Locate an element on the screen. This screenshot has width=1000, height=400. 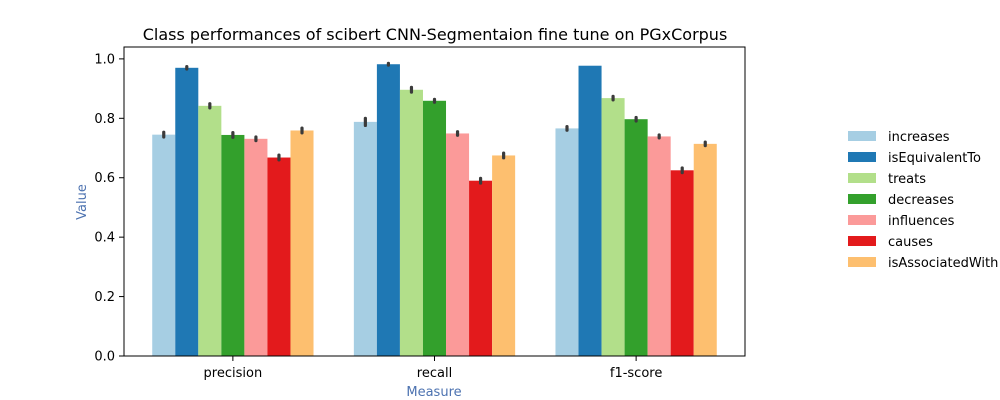
y-tick-label: 0.4 is located at coordinates (104, 238).